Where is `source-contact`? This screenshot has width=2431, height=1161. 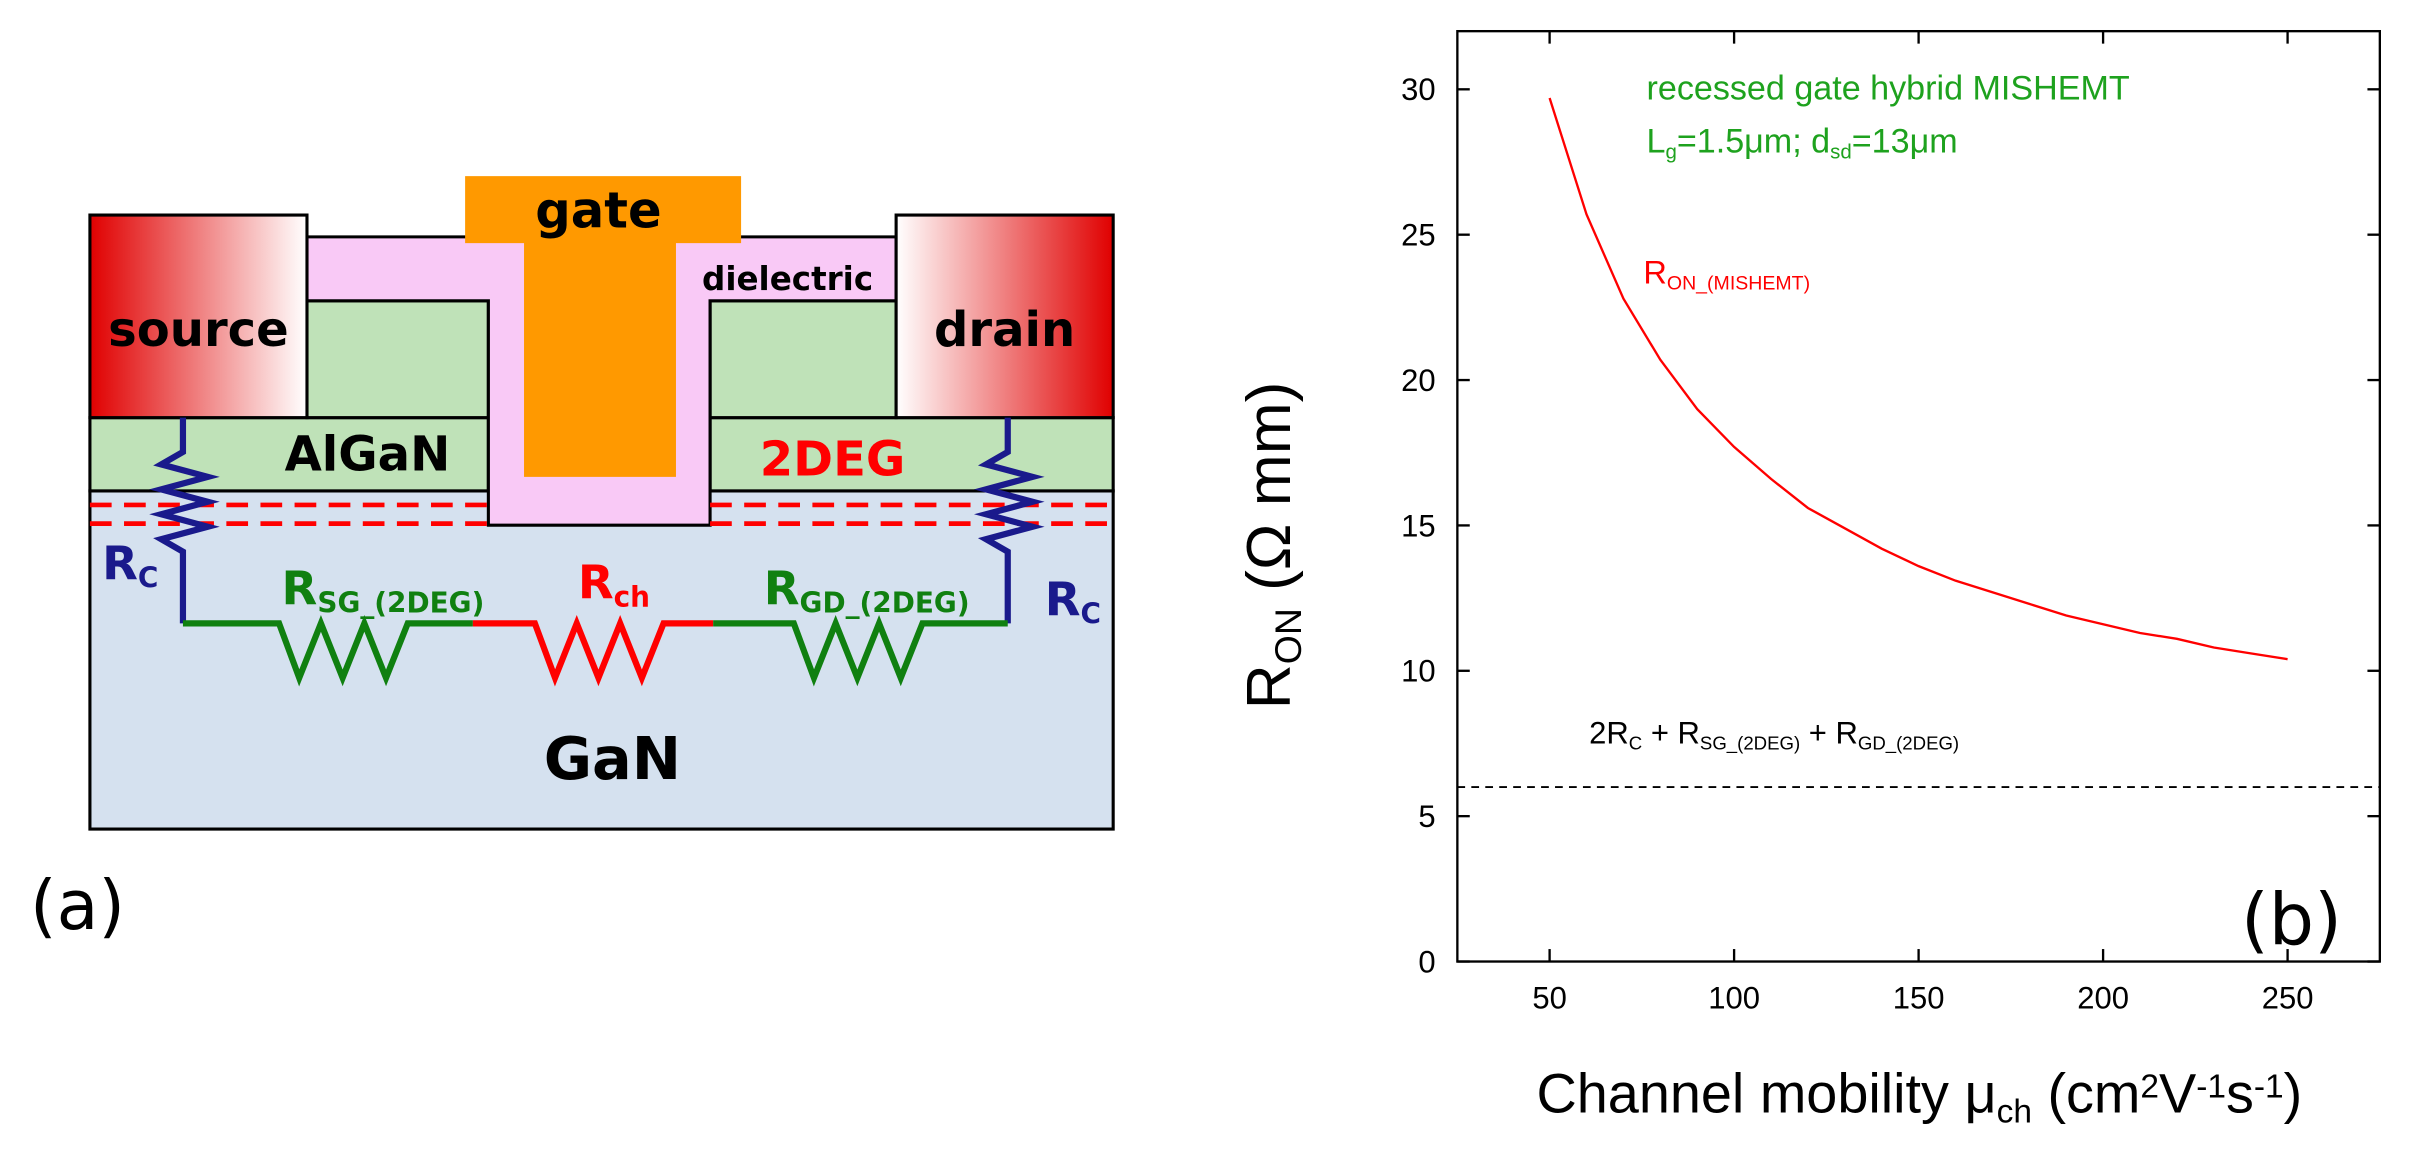
source-contact is located at coordinates (198, 316).